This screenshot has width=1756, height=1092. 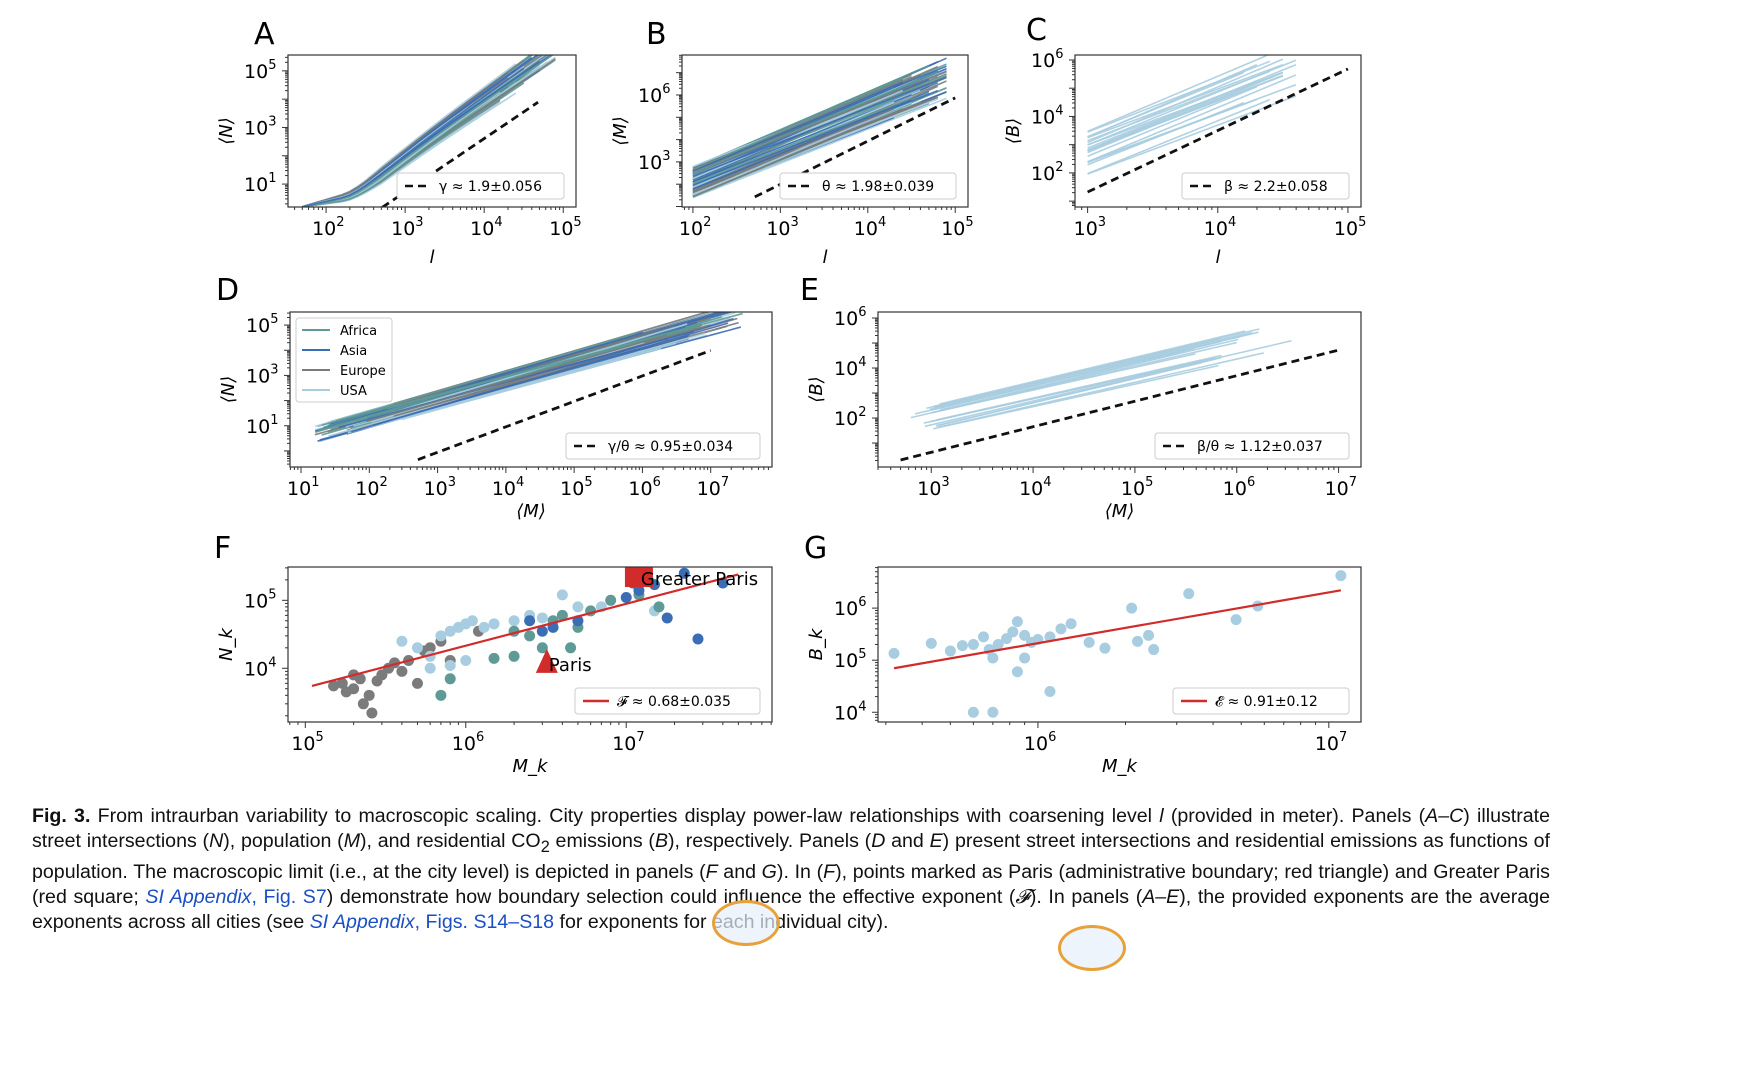 What do you see at coordinates (770, 841) in the screenshot?
I see `caption-text: ), respectively. Panels (` at bounding box center [770, 841].